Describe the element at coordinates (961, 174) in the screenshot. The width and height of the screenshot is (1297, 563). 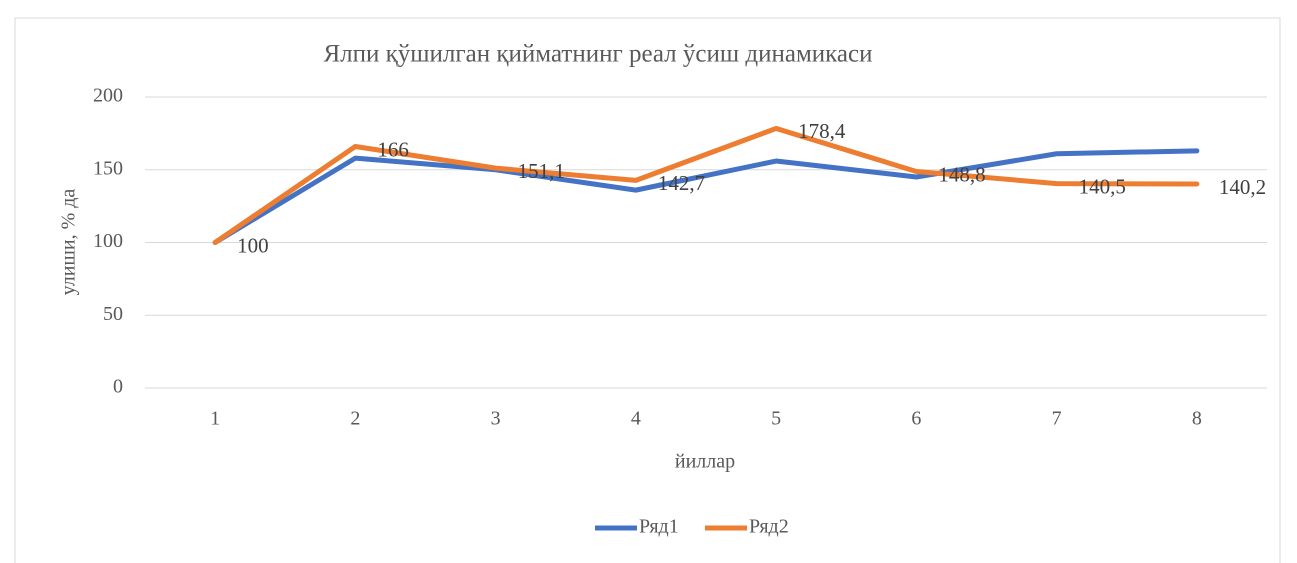
I see `data-label: 148,8` at that location.